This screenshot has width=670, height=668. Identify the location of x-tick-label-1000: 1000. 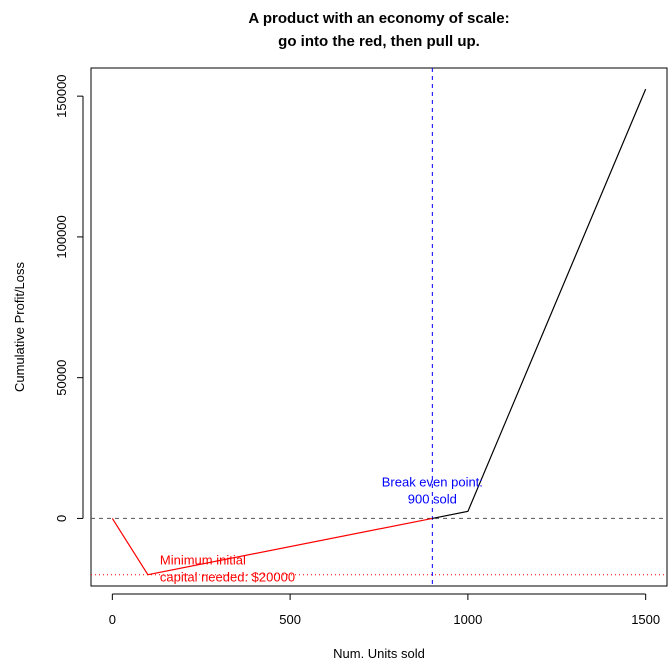
(467, 619).